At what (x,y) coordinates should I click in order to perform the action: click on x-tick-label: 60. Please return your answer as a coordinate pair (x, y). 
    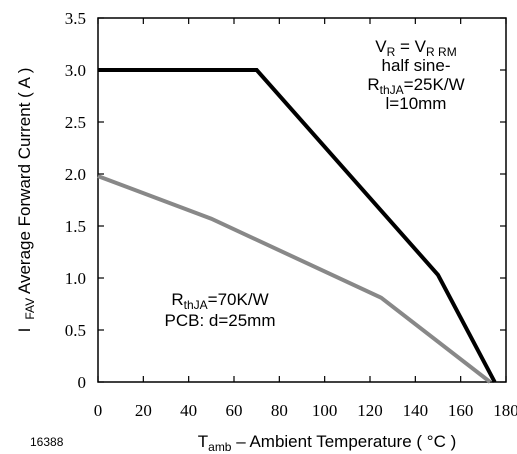
    Looking at the image, I should click on (234, 410).